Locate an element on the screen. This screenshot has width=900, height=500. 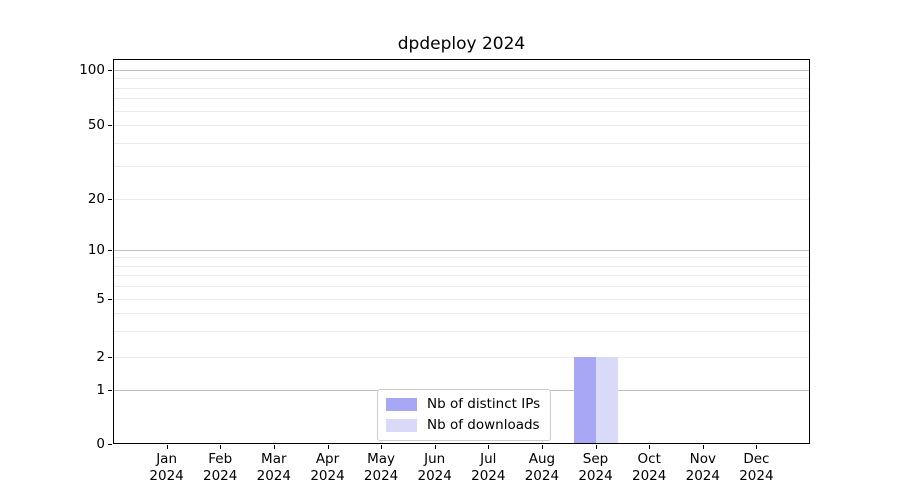
x-tick-feb is located at coordinates (221, 447).